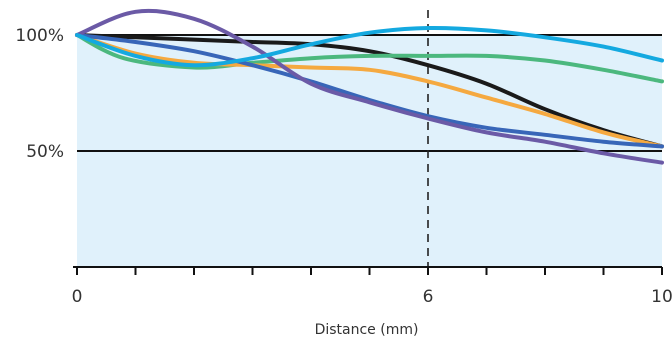  Describe the element at coordinates (45, 152) in the screenshot. I see `y-tick-label: 50%` at that location.